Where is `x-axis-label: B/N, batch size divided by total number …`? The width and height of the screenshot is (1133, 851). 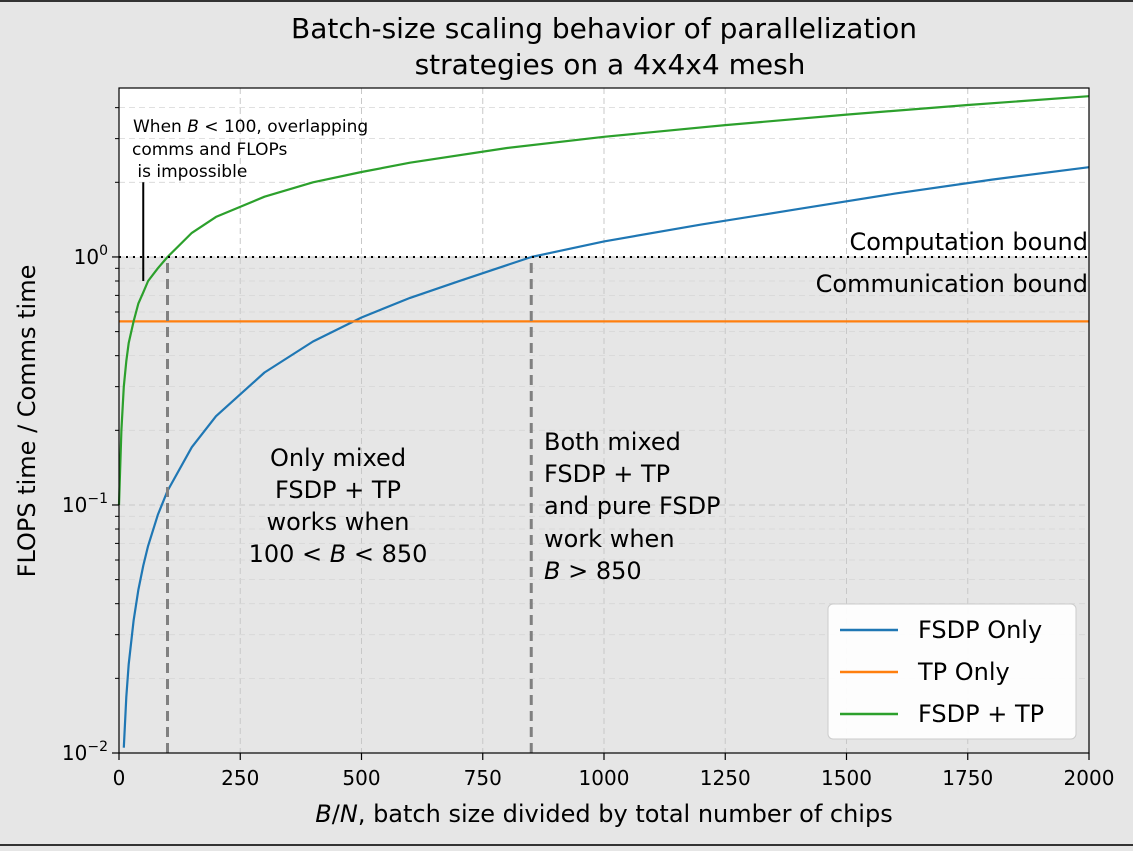 x-axis-label: B/N, batch size divided by total number … is located at coordinates (603, 814).